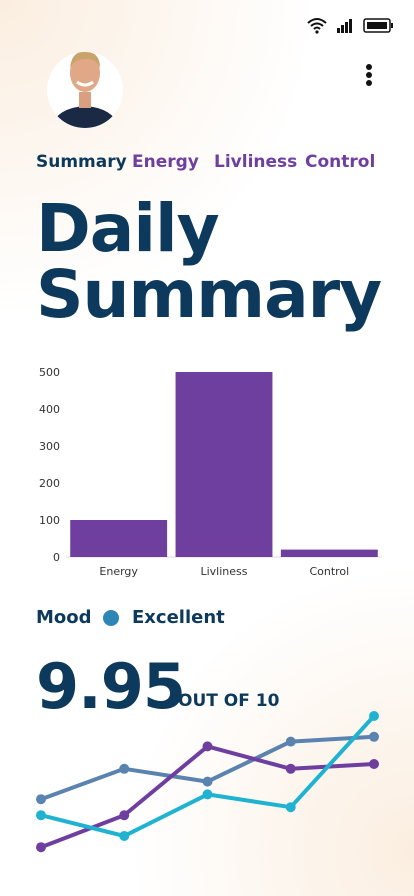  Describe the element at coordinates (85, 85) in the screenshot. I see `avatar` at that location.